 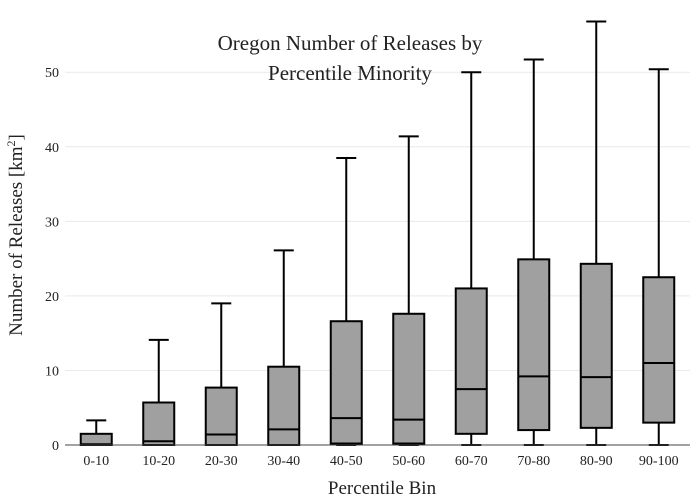 What do you see at coordinates (16, 241) in the screenshot?
I see `y-axis-label-main: Number of Releases [km` at bounding box center [16, 241].